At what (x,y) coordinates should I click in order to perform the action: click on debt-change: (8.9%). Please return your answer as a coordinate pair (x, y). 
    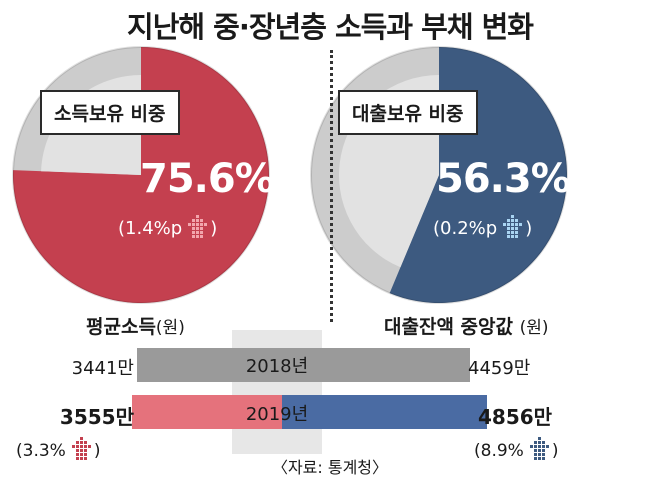
    Looking at the image, I should click on (516, 448).